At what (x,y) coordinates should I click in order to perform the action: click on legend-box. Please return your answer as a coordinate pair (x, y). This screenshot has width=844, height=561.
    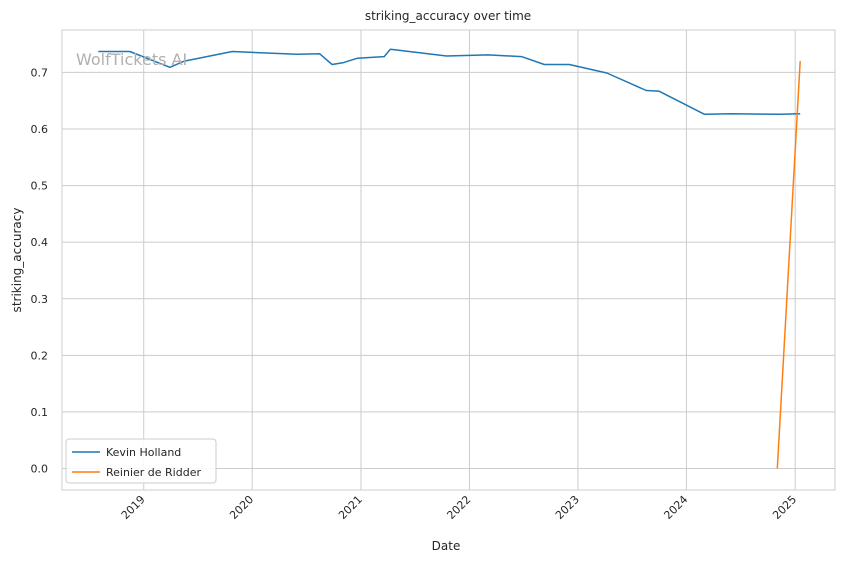
    Looking at the image, I should click on (141, 461).